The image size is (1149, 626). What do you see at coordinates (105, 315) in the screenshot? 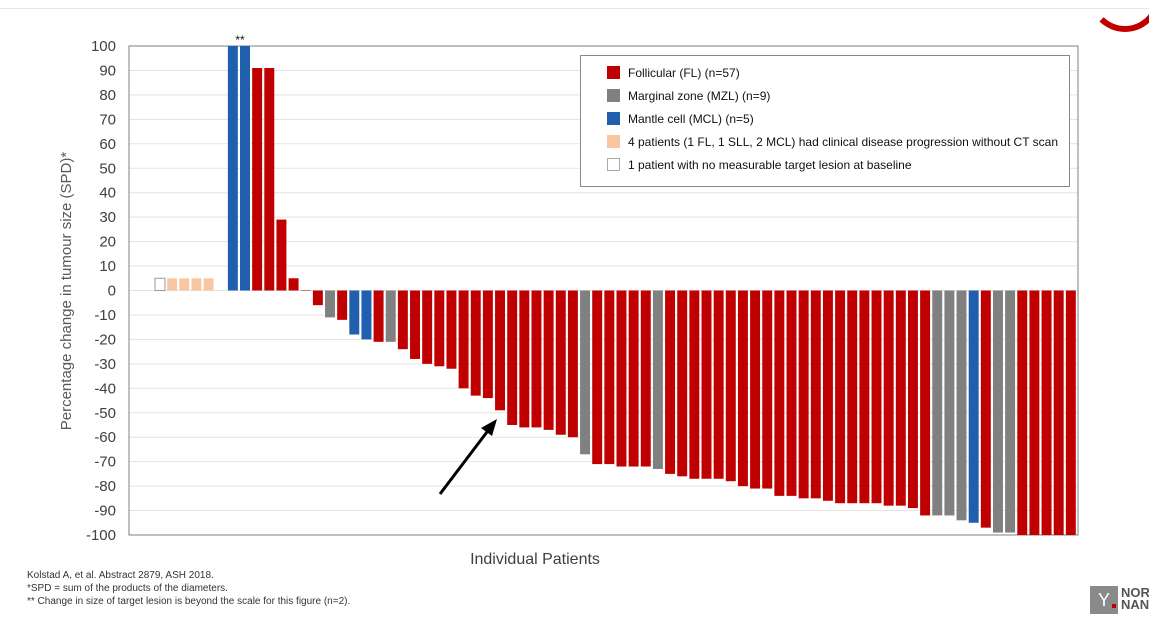
I see `y-tick-label: -10` at bounding box center [105, 315].